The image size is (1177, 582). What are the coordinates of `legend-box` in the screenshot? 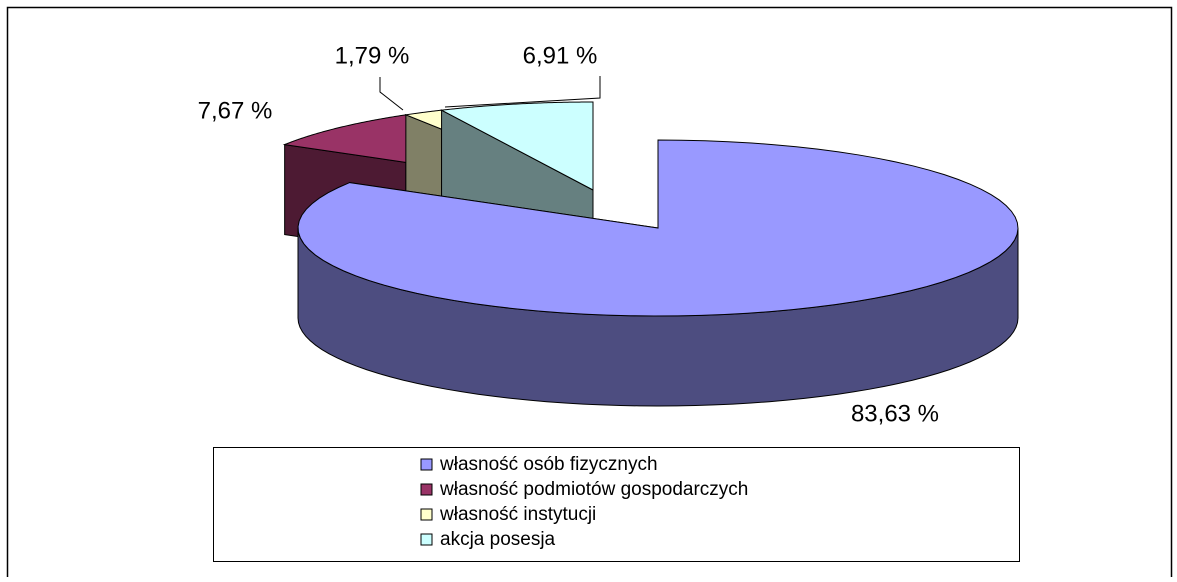 It's located at (616, 504).